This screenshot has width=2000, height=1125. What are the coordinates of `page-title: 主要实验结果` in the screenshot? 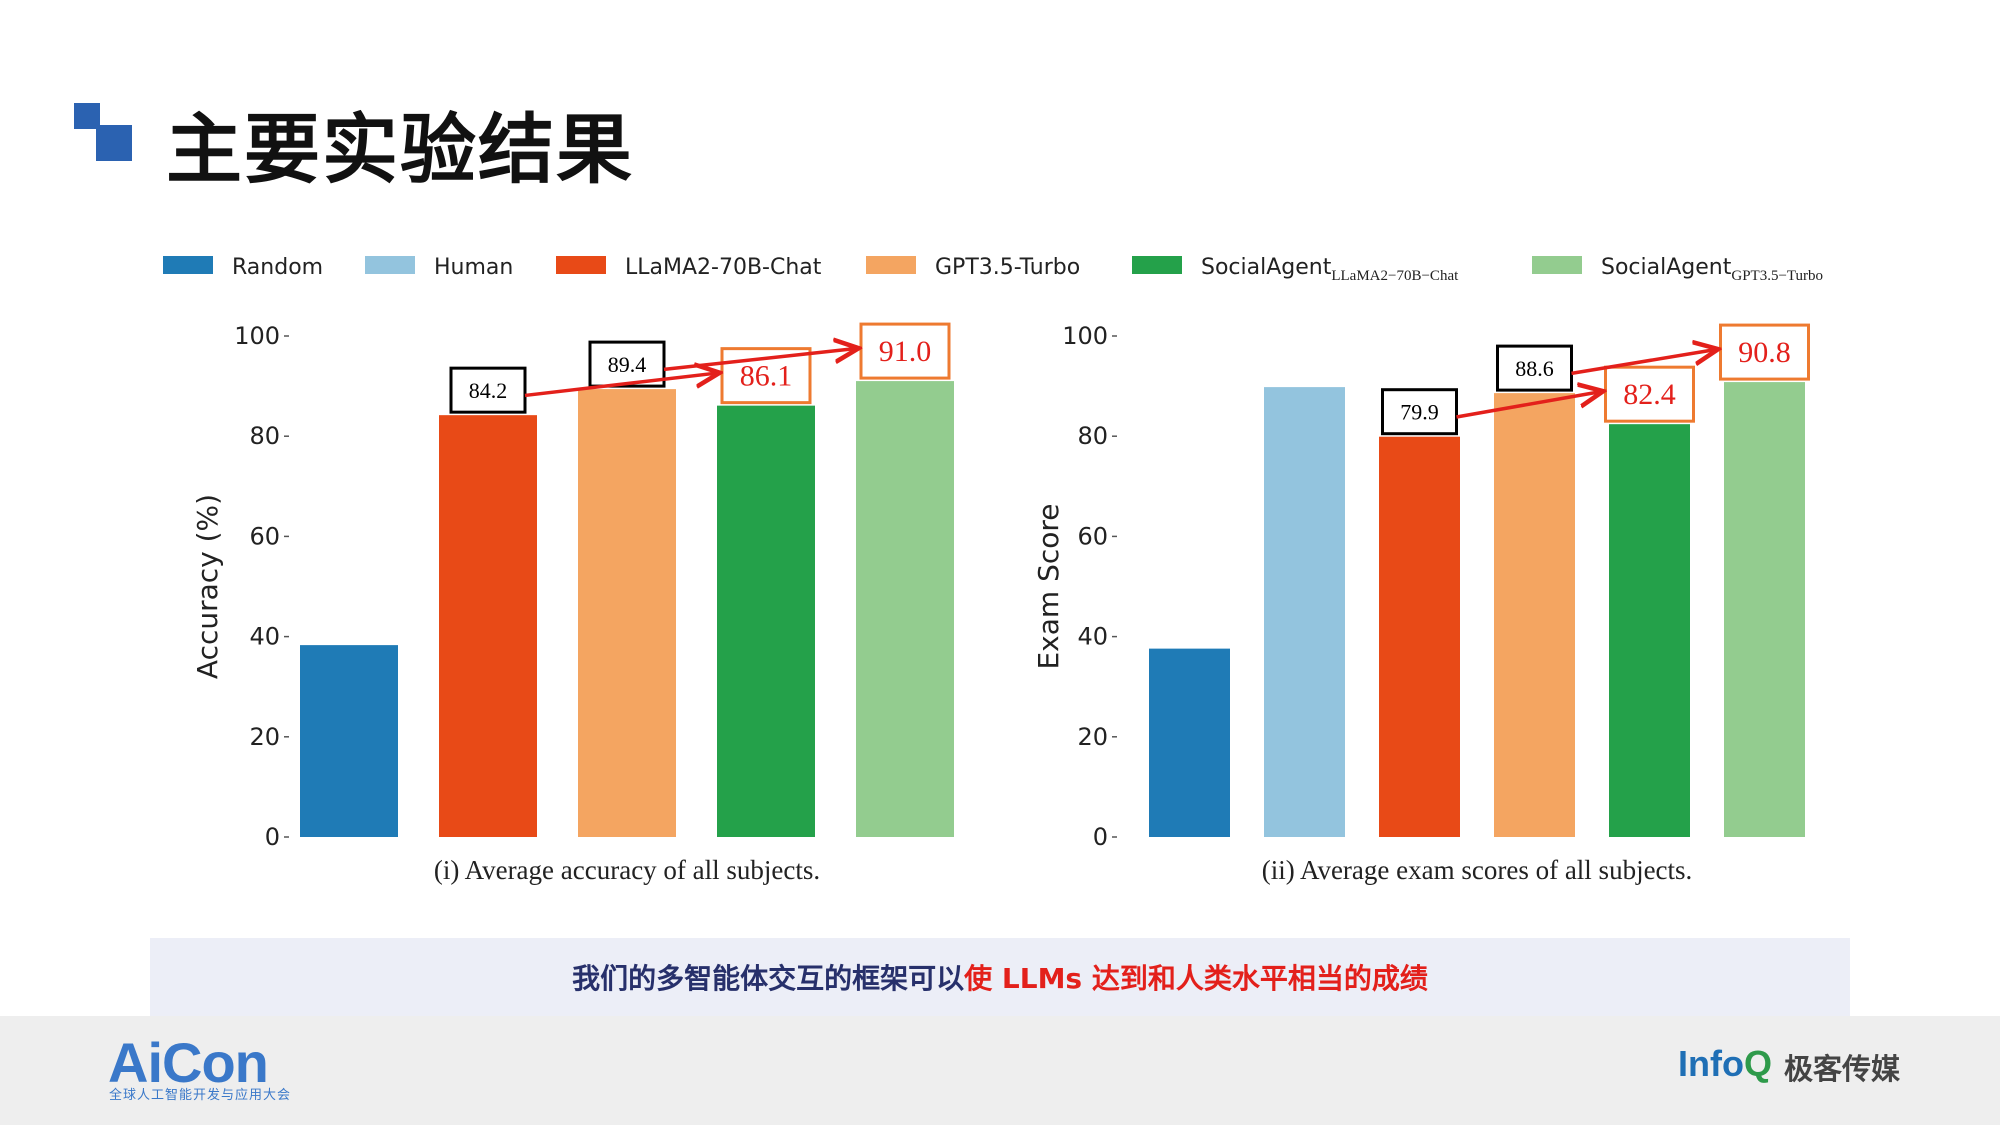 It's located at (400, 149).